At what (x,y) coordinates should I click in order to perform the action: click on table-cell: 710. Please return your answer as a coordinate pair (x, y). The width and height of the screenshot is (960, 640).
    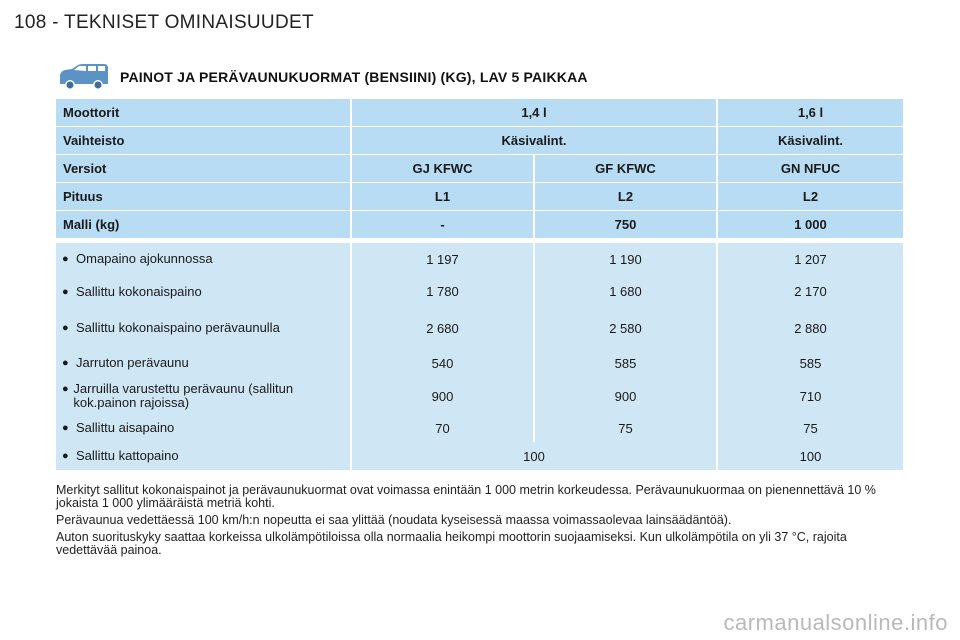
    Looking at the image, I should click on (810, 396).